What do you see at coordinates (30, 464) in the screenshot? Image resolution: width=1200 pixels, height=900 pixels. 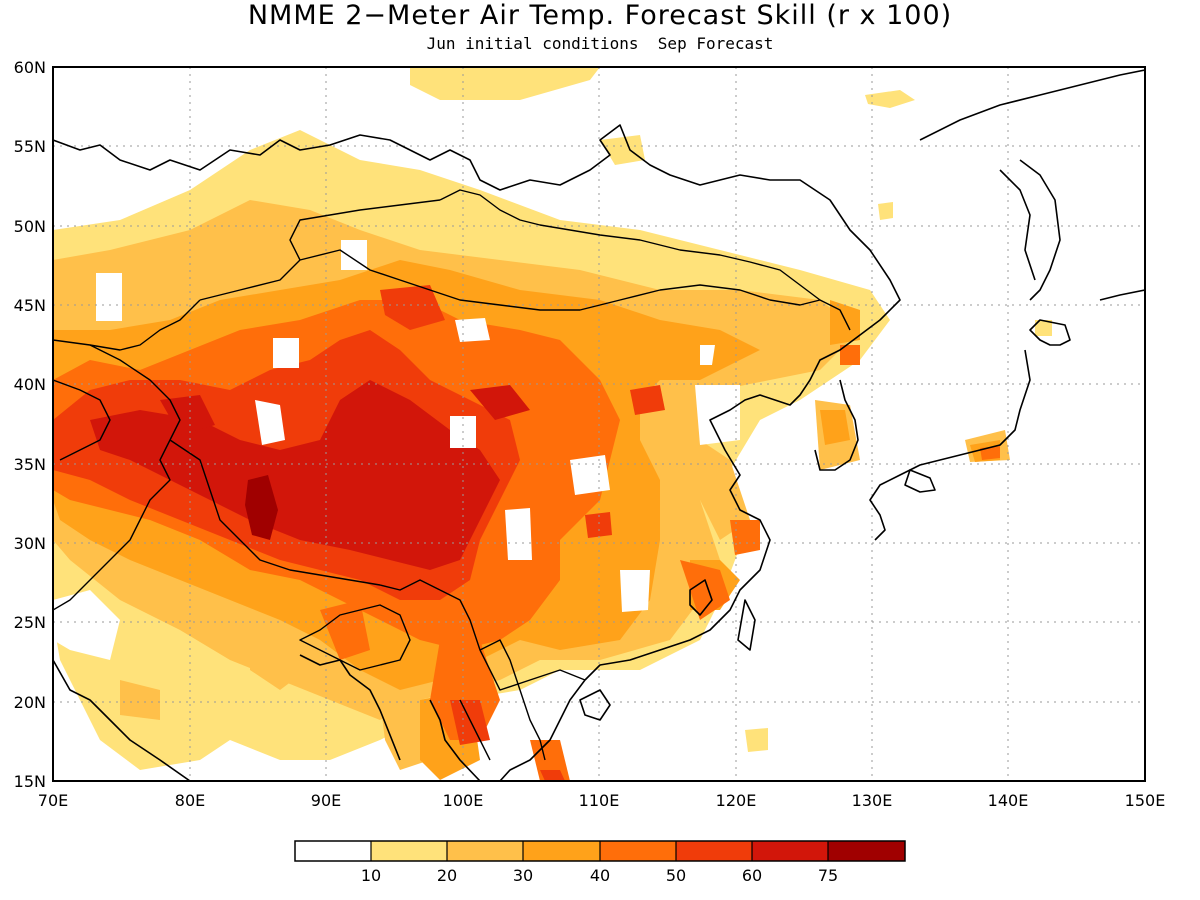 I see `lat-label: 35N` at bounding box center [30, 464].